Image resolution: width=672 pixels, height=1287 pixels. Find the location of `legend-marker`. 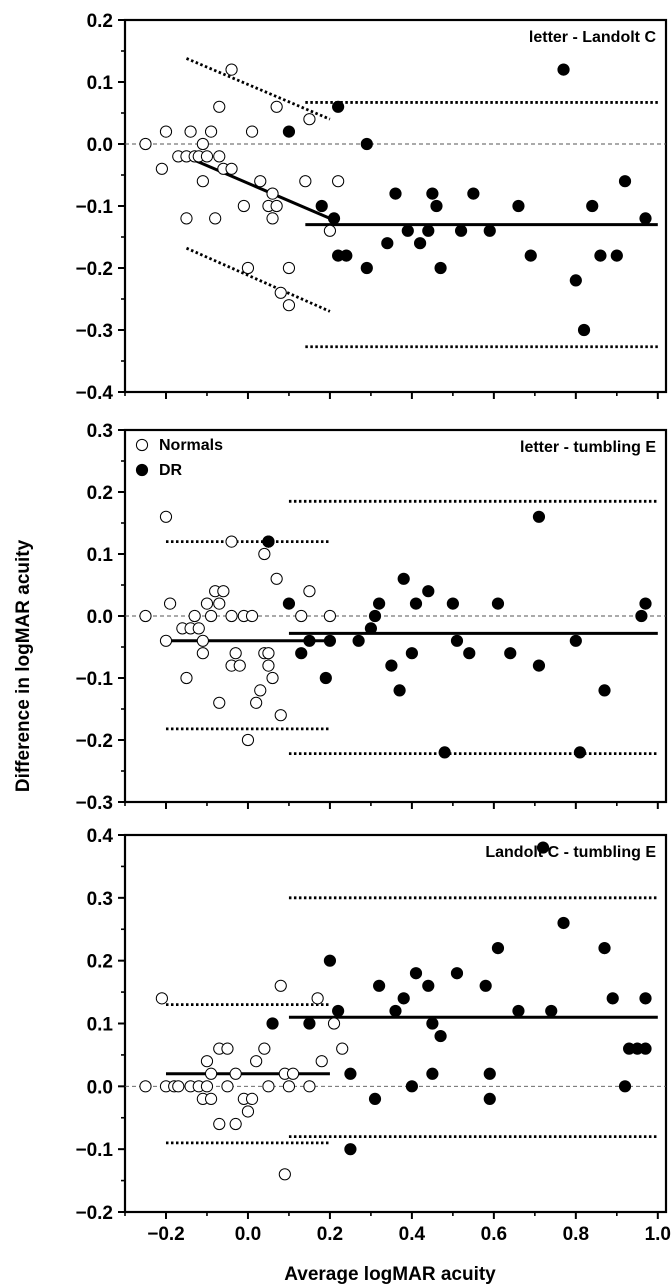

legend-marker is located at coordinates (142, 445).